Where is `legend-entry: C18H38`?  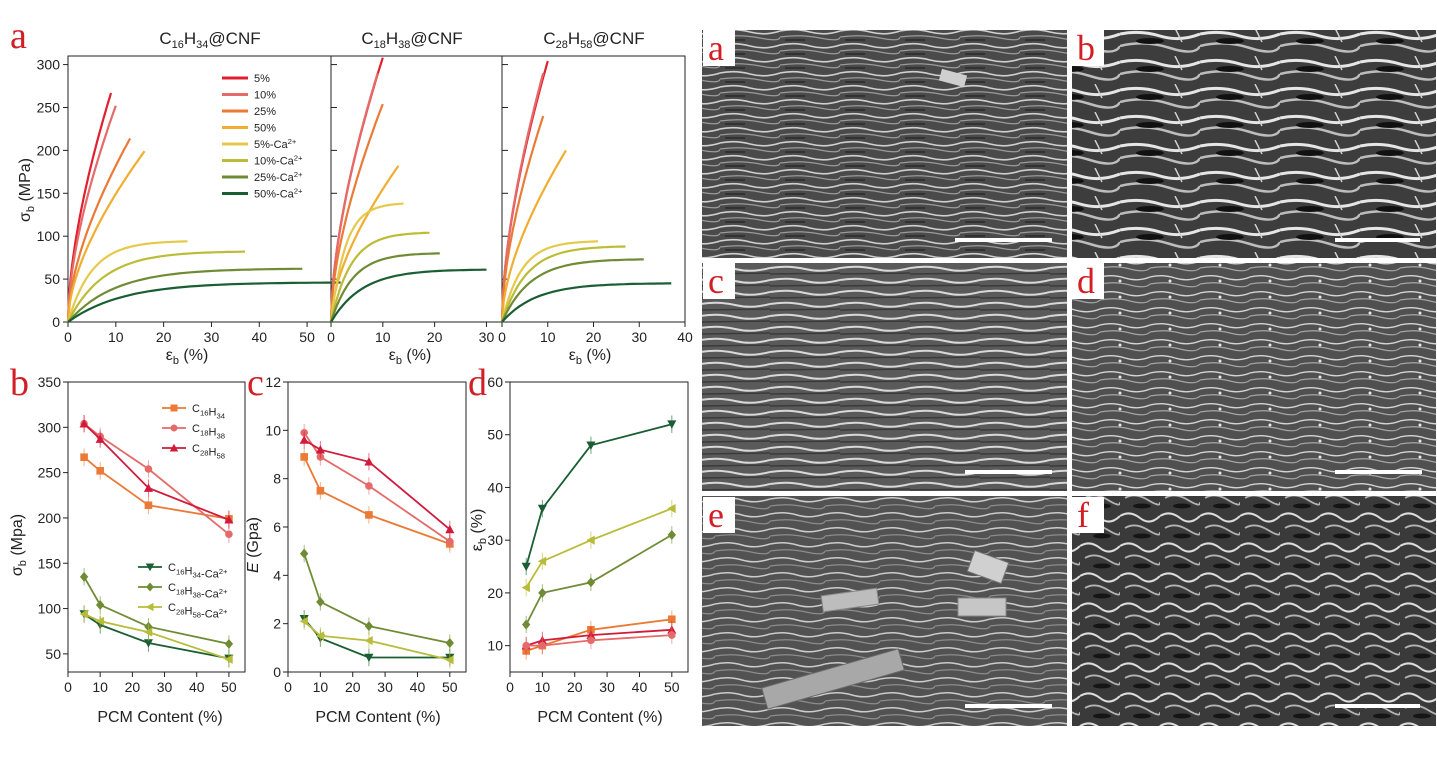
legend-entry: C18H38 is located at coordinates (208, 432).